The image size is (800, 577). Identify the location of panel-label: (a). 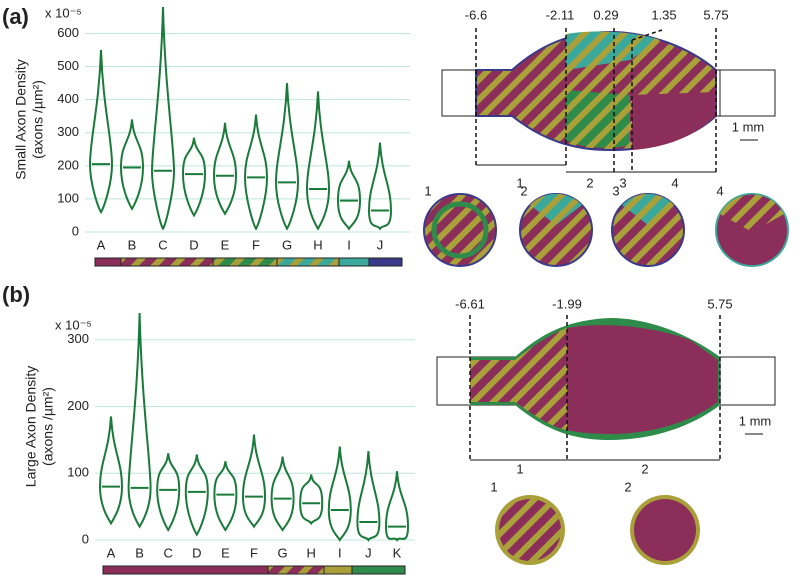
(15, 16).